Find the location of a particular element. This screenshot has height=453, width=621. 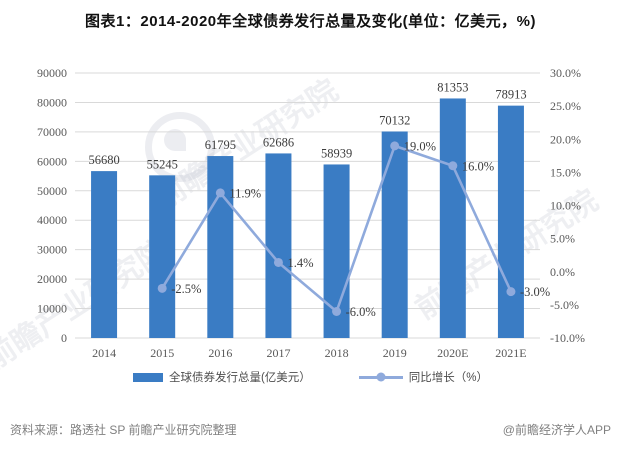

svg-text: 2020E is located at coordinates (452, 353).